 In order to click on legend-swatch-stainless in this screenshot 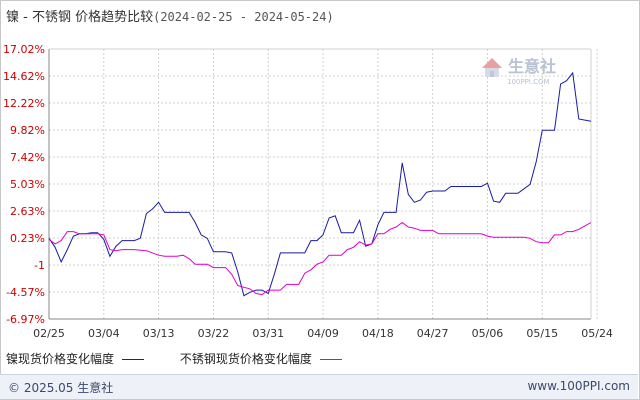, I will do `click(330, 359)`.